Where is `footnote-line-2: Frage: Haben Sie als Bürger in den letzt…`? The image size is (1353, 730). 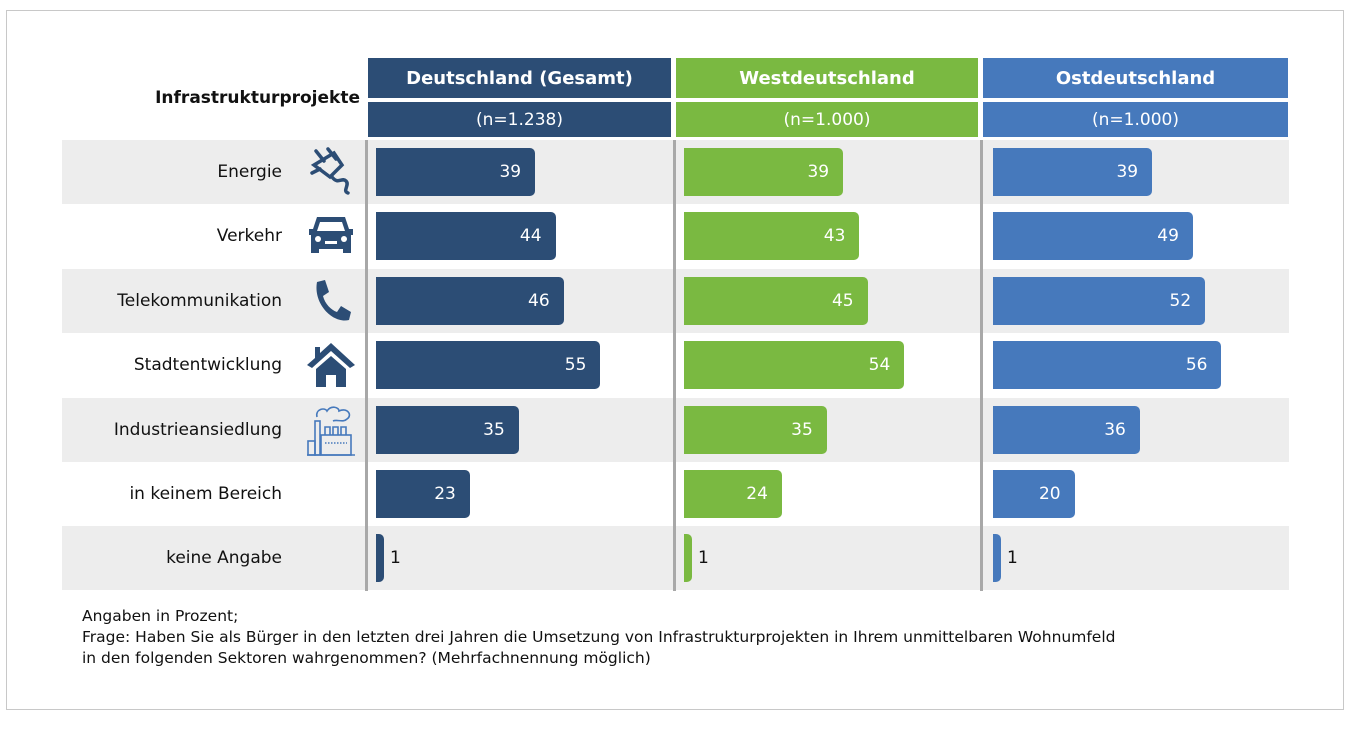 footnote-line-2: Frage: Haben Sie als Bürger in den letzt… is located at coordinates (599, 637).